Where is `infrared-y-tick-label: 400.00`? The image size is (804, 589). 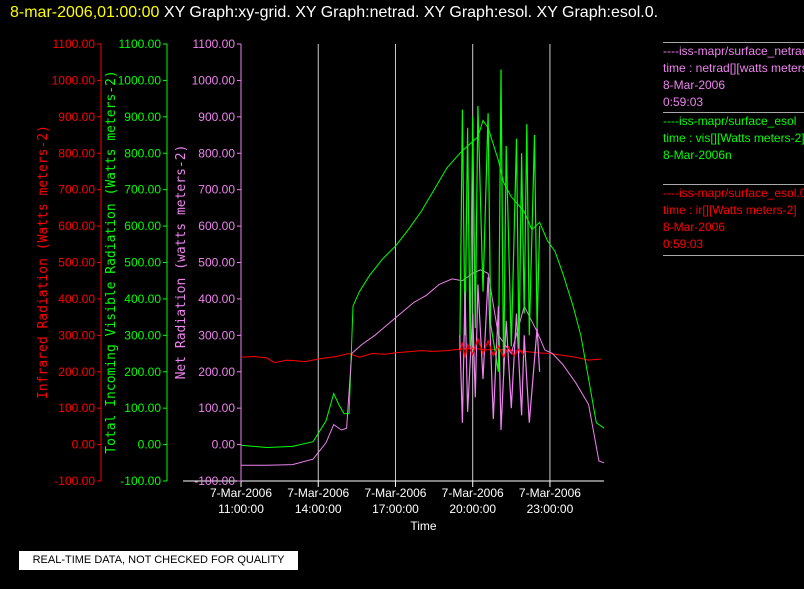
infrared-y-tick-label: 400.00 is located at coordinates (76, 299).